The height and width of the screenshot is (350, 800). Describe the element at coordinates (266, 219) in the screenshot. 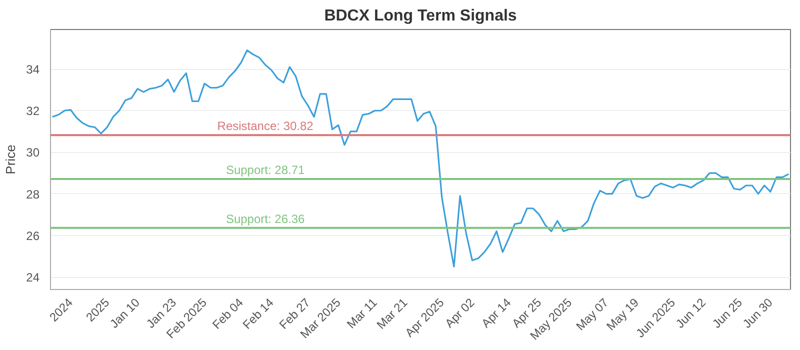

I see `ref-line-label: Support: 26.36` at that location.